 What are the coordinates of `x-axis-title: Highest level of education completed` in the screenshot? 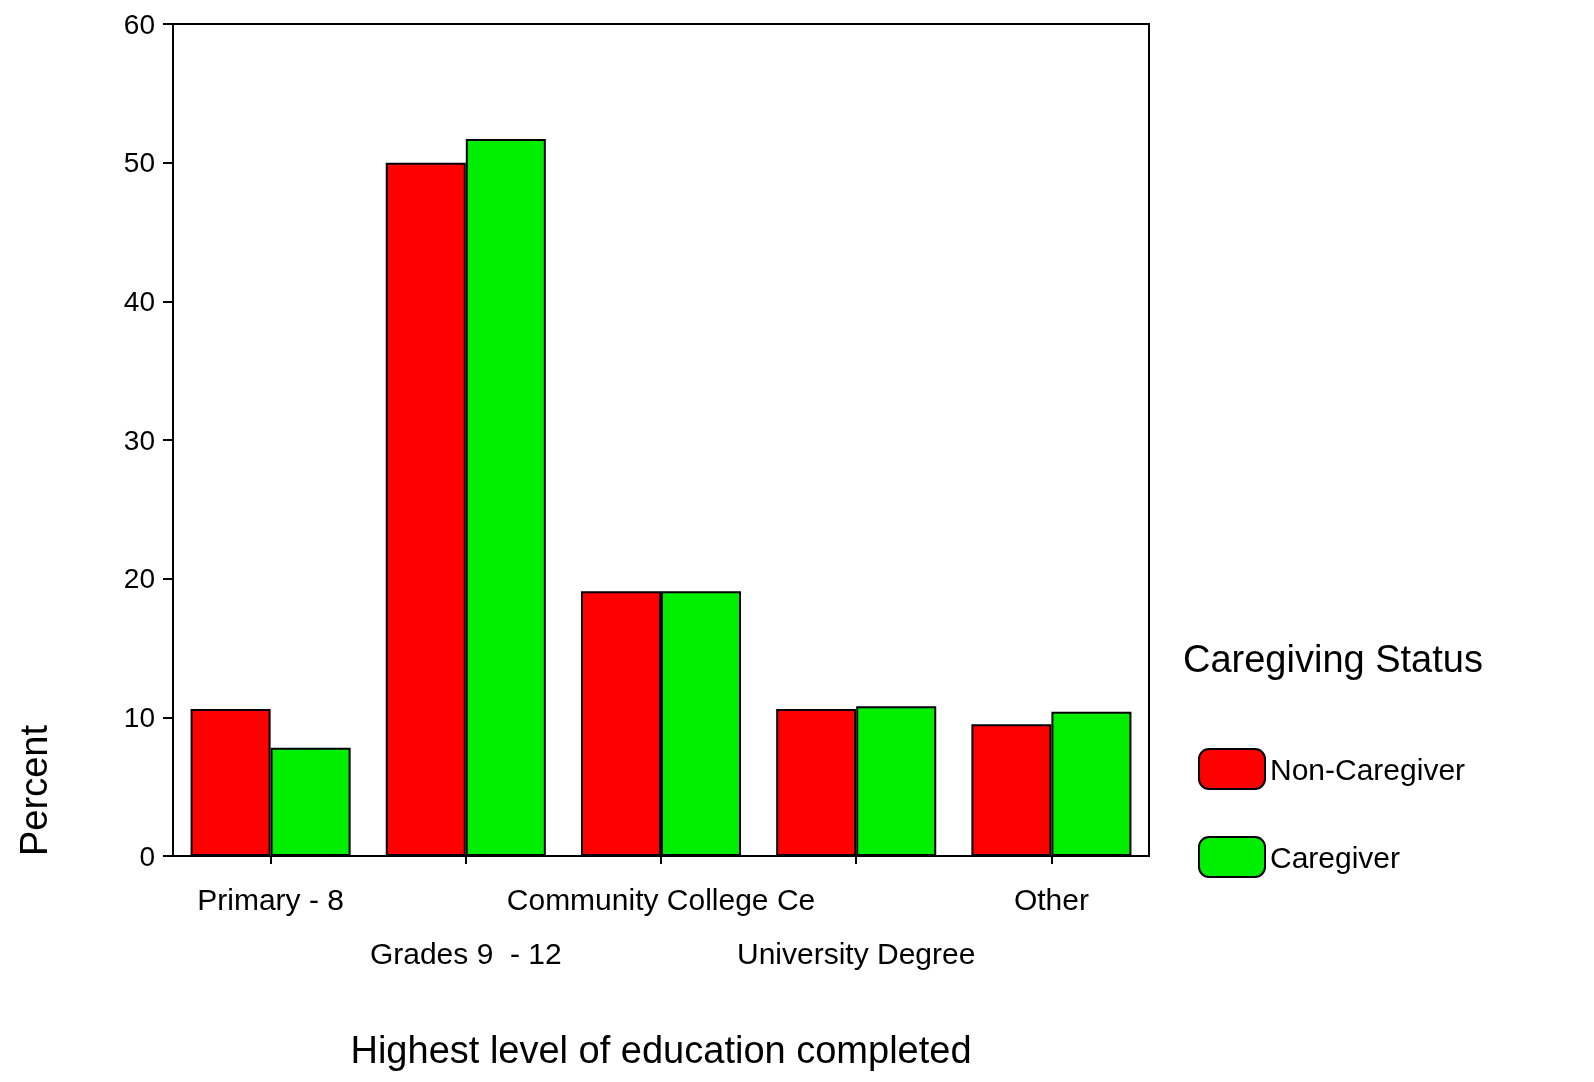 It's located at (661, 1050).